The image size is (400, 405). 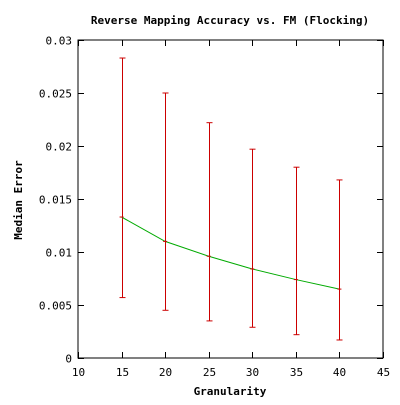 What do you see at coordinates (55, 94) in the screenshot?
I see `y-tick-label: 0.025` at bounding box center [55, 94].